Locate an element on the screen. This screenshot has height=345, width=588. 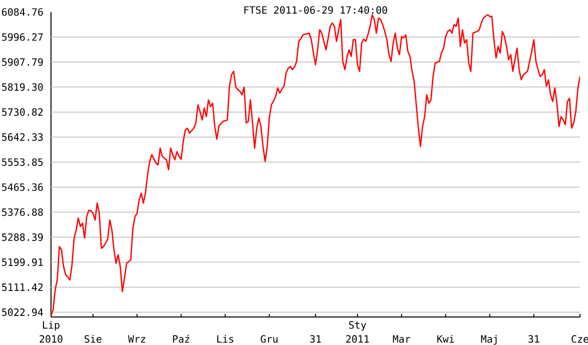
y-tick-label: 5996.27 is located at coordinates (22, 37).